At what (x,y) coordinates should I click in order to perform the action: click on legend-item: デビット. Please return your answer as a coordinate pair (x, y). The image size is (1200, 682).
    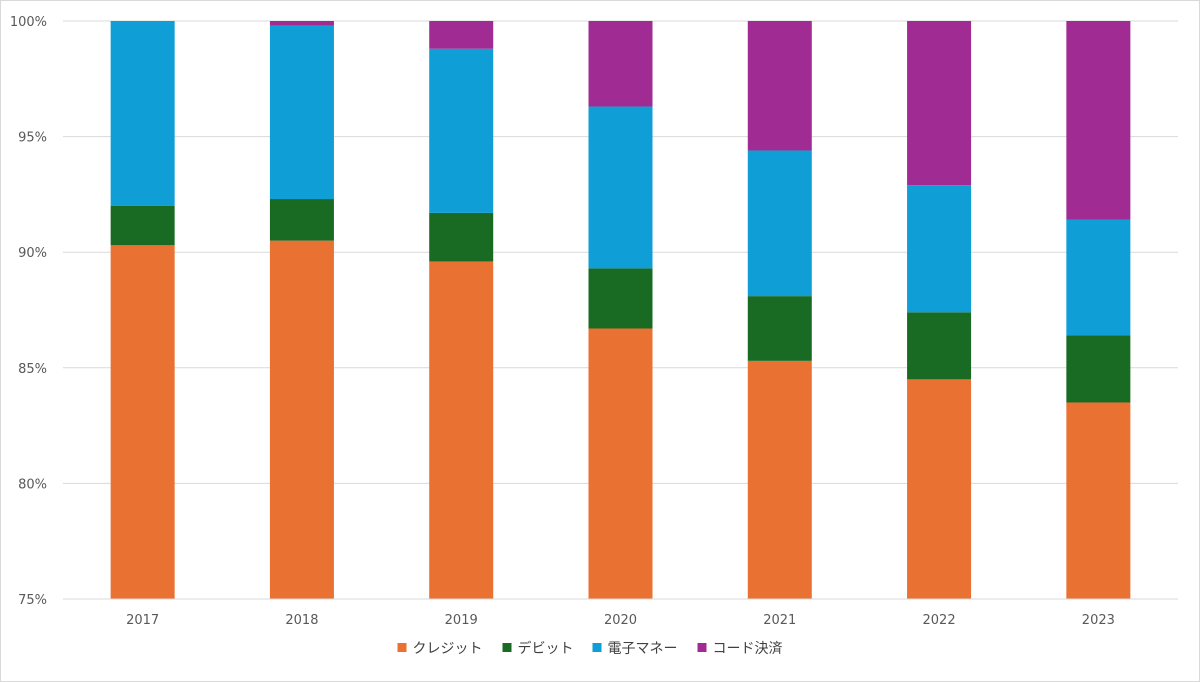
    Looking at the image, I should click on (538, 648).